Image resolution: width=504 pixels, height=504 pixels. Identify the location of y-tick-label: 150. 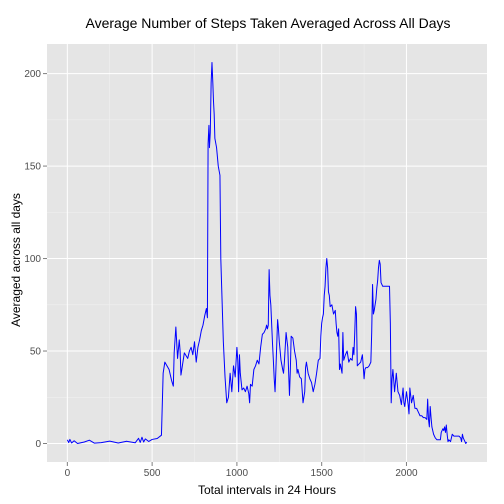
(32, 167).